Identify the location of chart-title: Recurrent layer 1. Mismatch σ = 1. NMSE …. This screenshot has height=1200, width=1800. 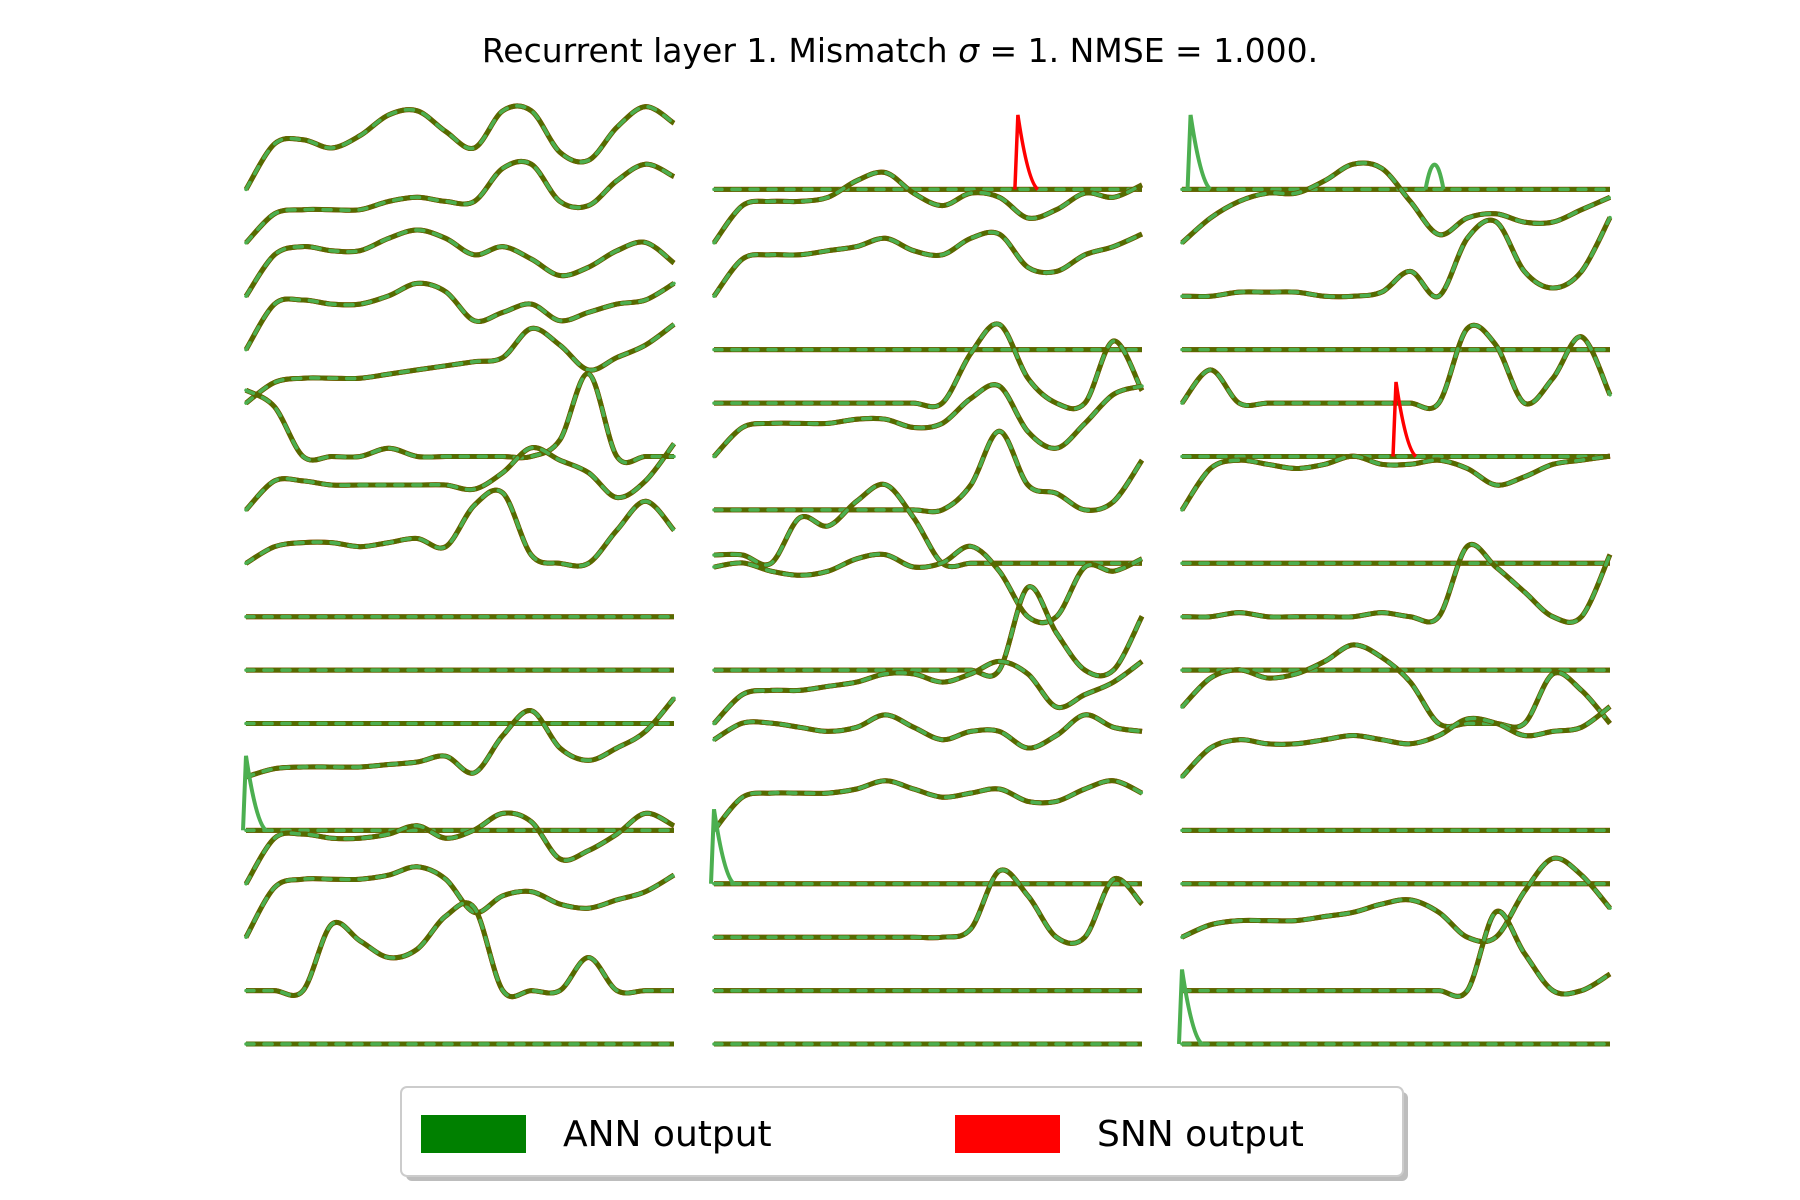
(900, 50).